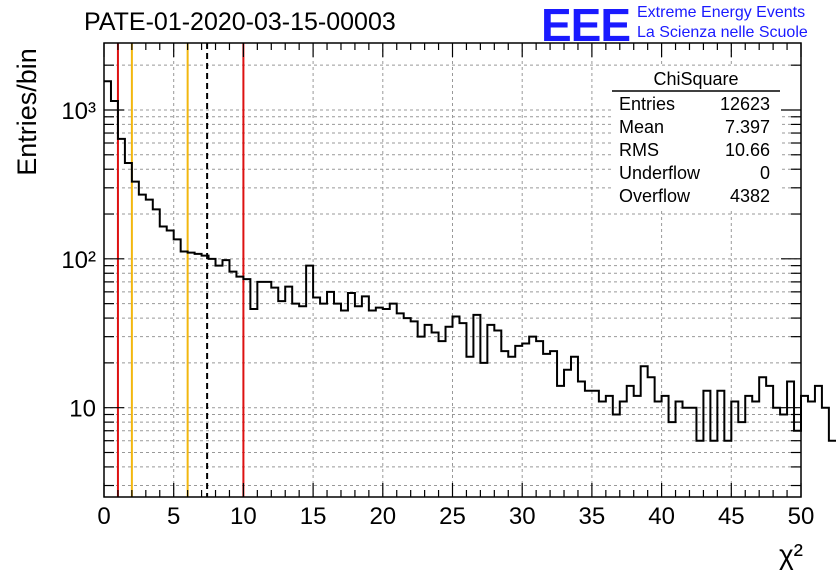 This screenshot has width=836, height=572. Describe the element at coordinates (791, 554) in the screenshot. I see `x-axis-label: χ²` at that location.